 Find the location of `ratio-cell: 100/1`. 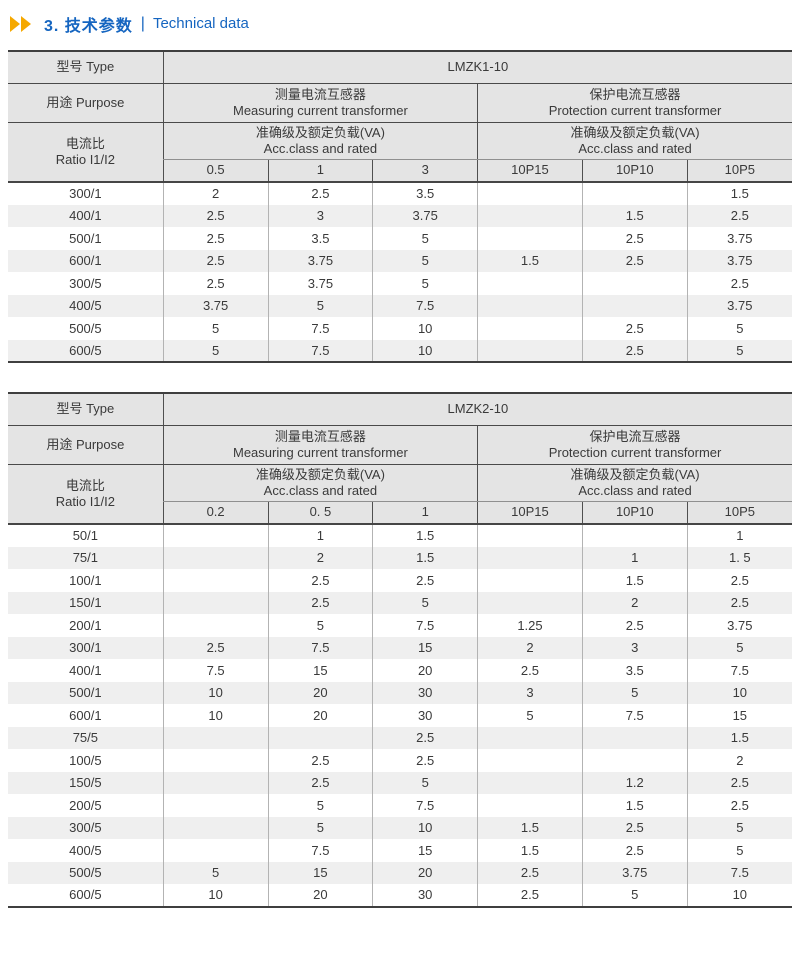

ratio-cell: 100/1 is located at coordinates (86, 580).